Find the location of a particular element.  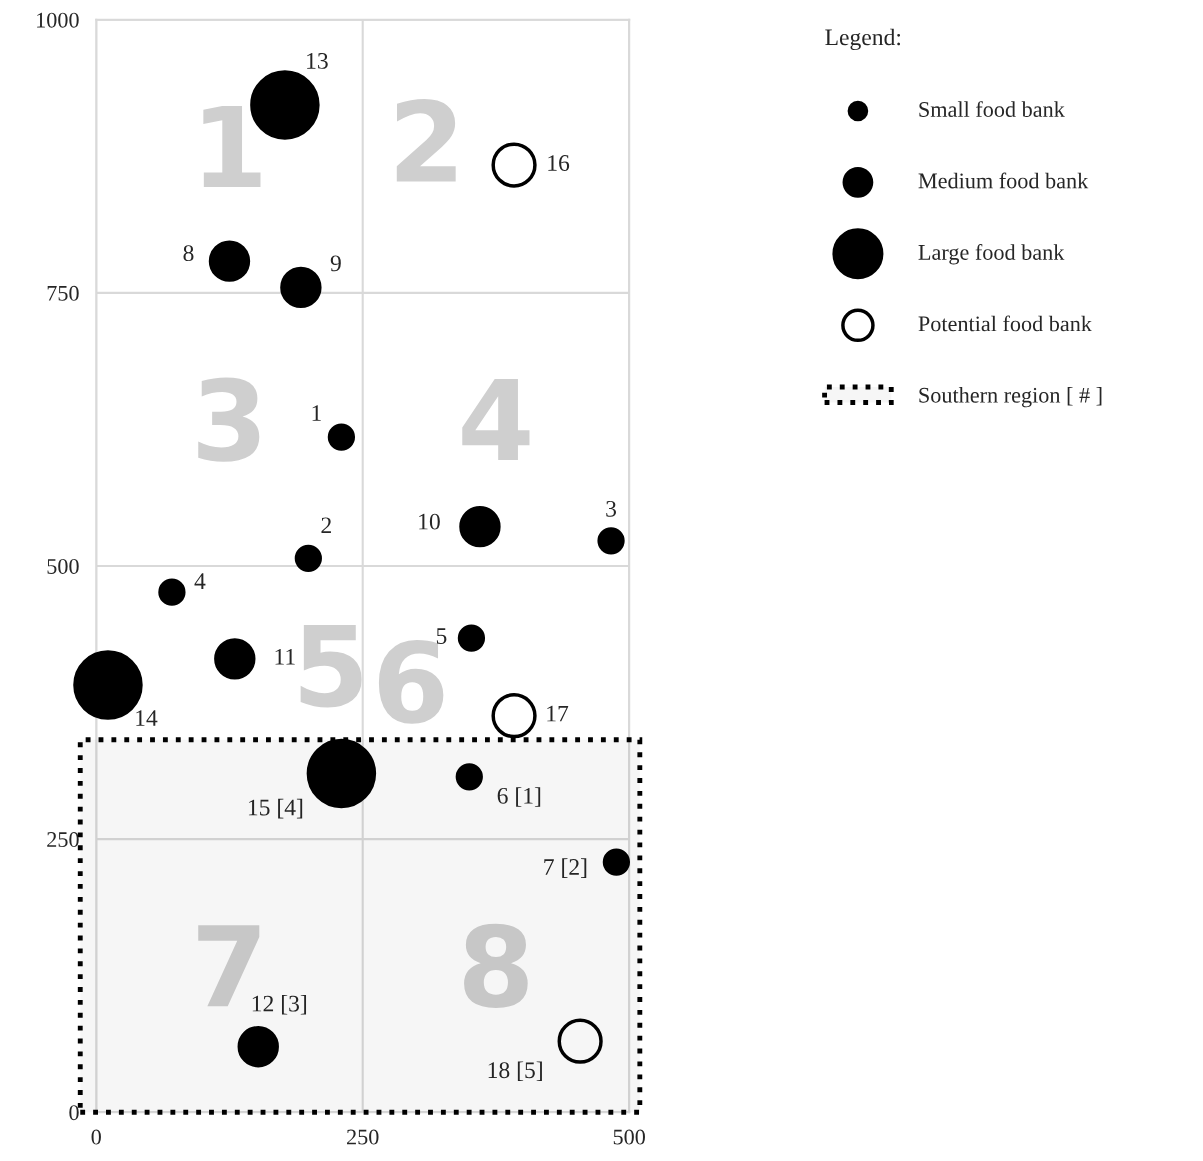

legend-label: Medium food bank is located at coordinates (1003, 180).